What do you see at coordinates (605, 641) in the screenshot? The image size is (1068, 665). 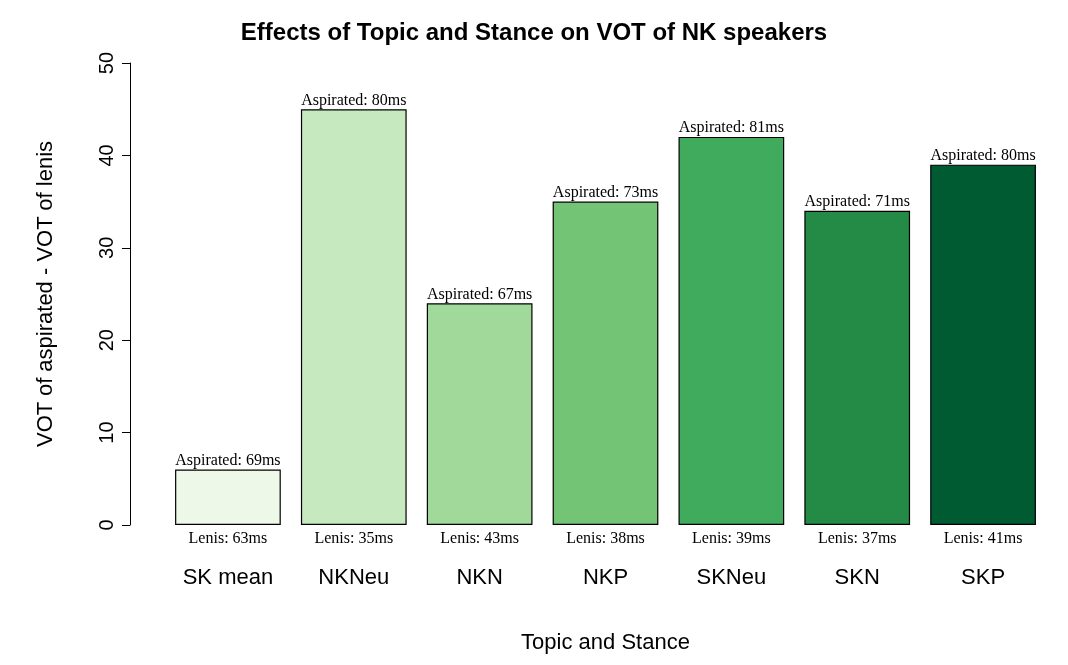 I see `x-axis-title: Topic and Stance` at bounding box center [605, 641].